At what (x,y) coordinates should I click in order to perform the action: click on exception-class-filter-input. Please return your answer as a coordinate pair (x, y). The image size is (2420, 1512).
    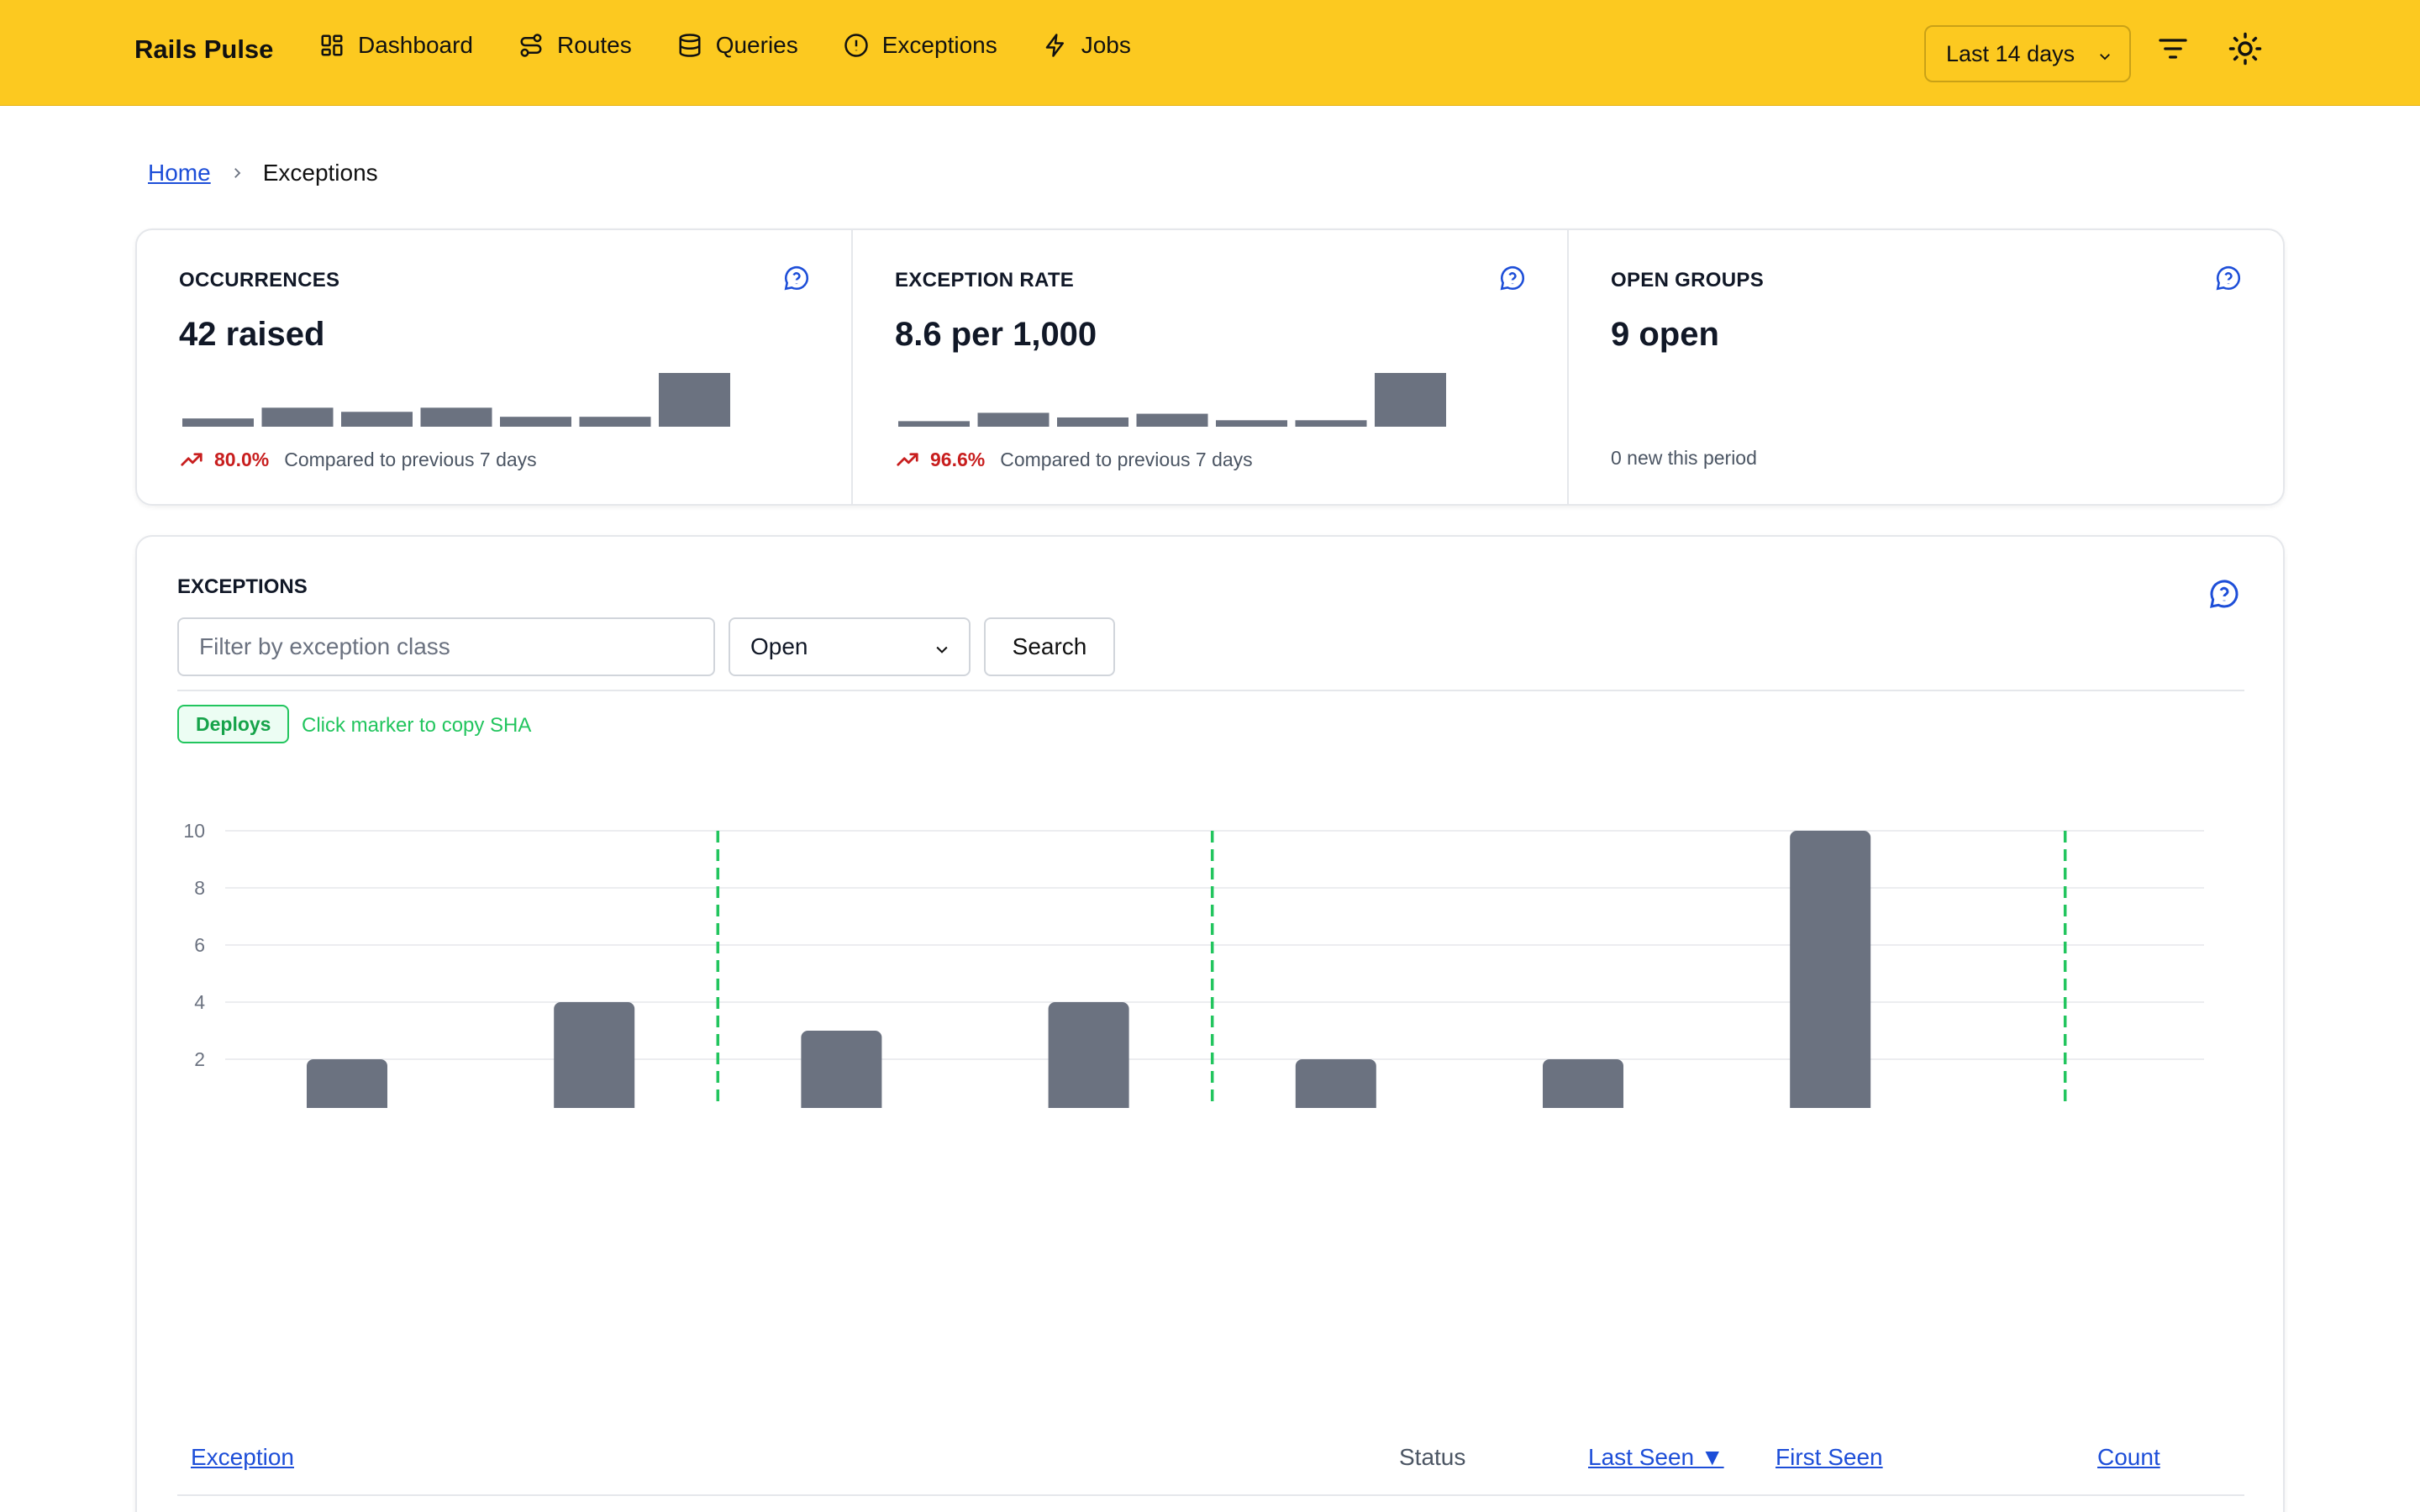
    Looking at the image, I should click on (446, 646).